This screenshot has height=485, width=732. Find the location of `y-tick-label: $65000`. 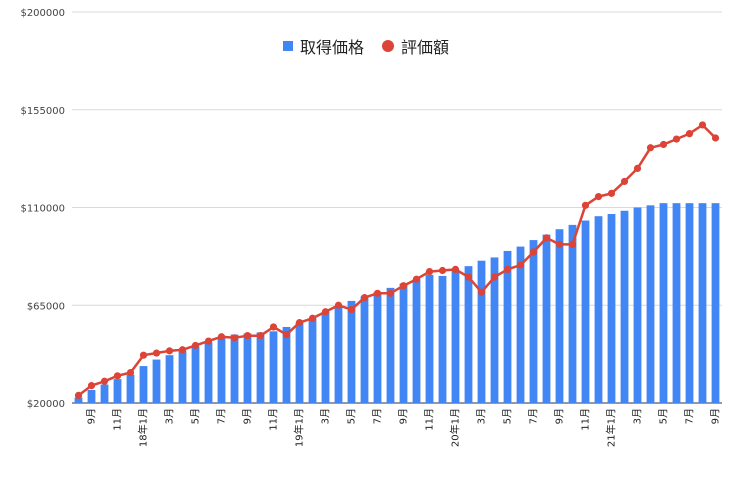

y-tick-label: $65000 is located at coordinates (46, 306).